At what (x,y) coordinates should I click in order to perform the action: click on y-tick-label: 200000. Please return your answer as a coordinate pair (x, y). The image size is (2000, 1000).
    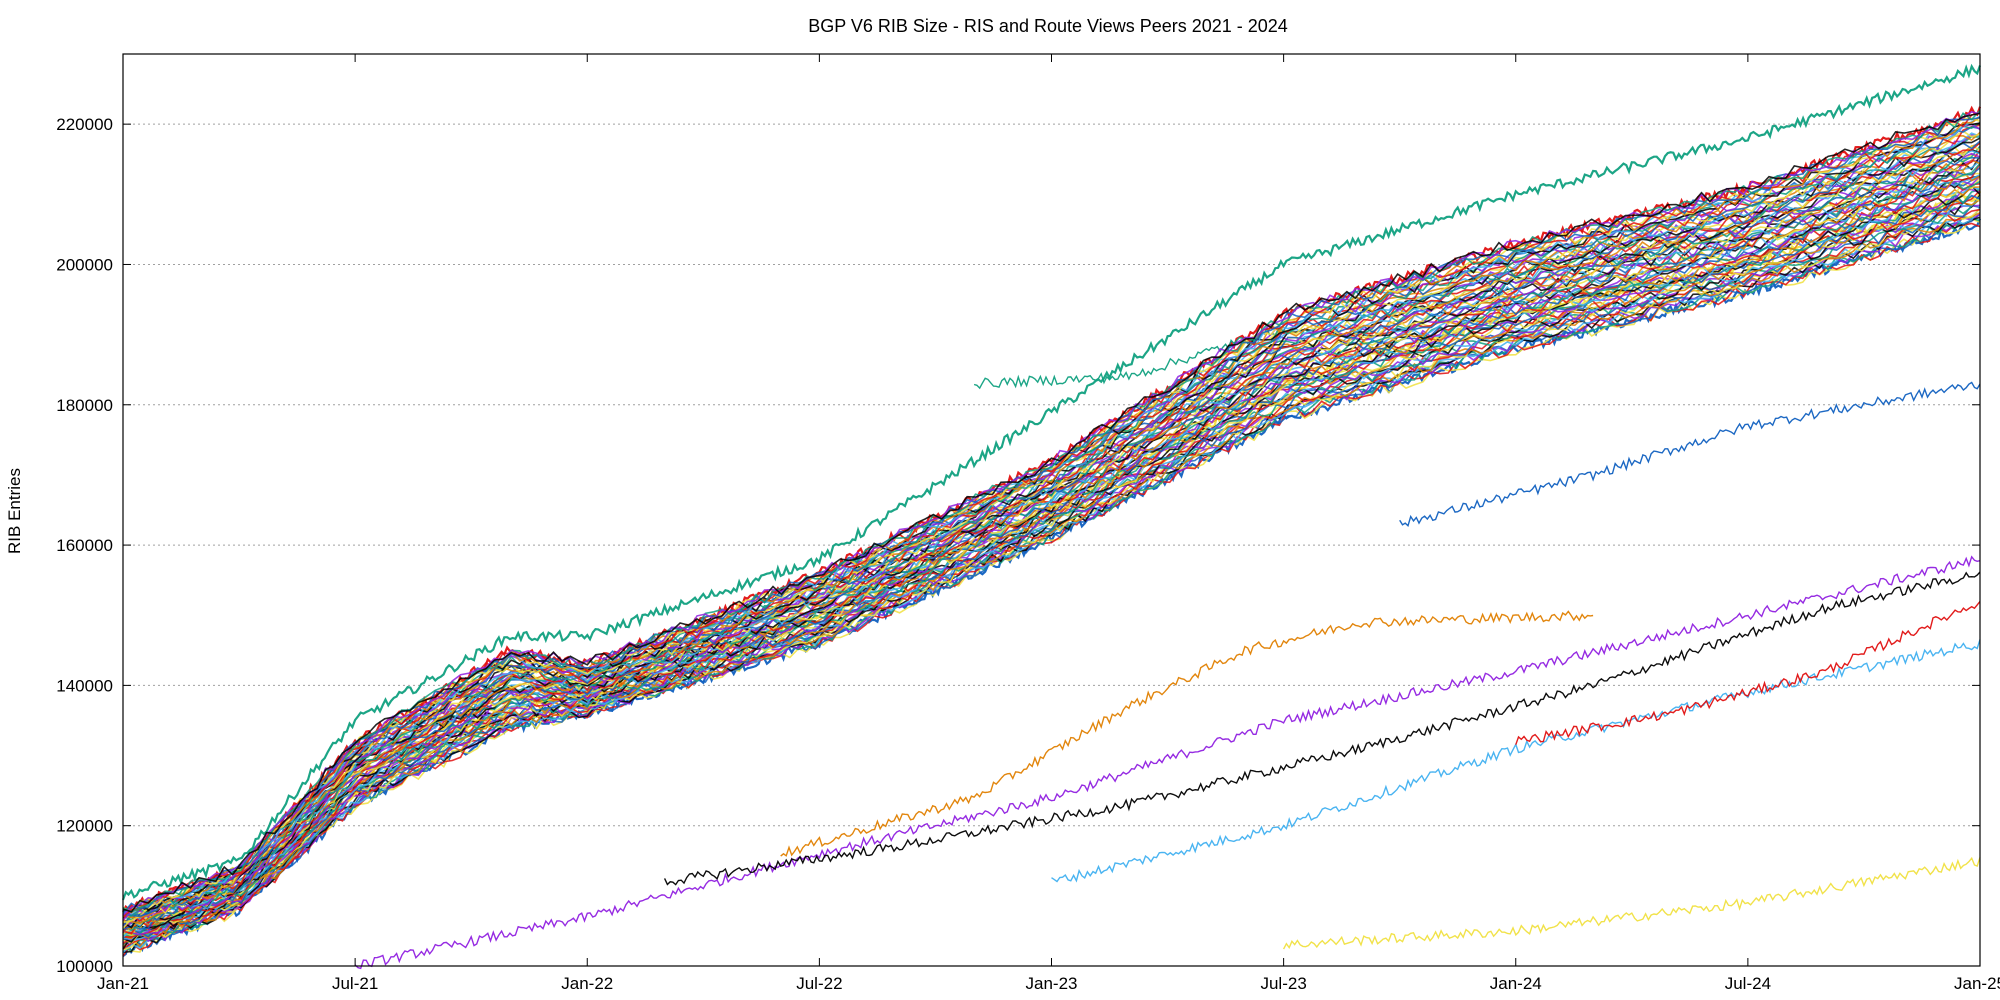
    Looking at the image, I should click on (84, 264).